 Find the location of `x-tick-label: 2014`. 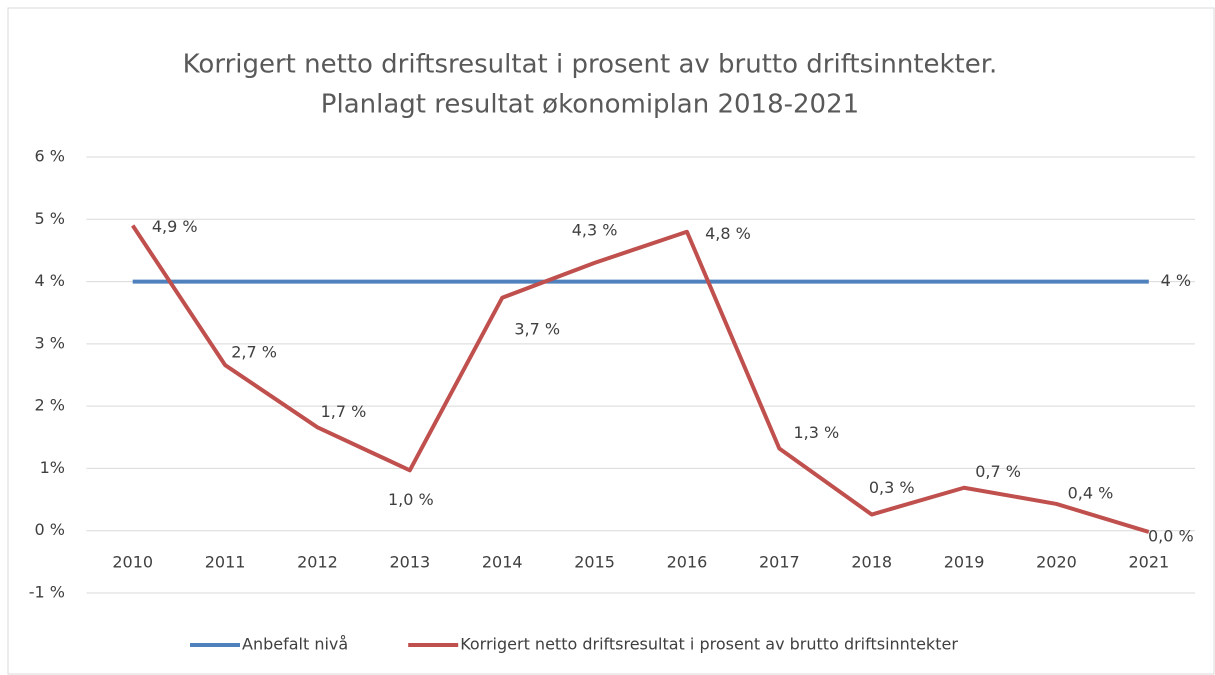

x-tick-label: 2014 is located at coordinates (502, 562).